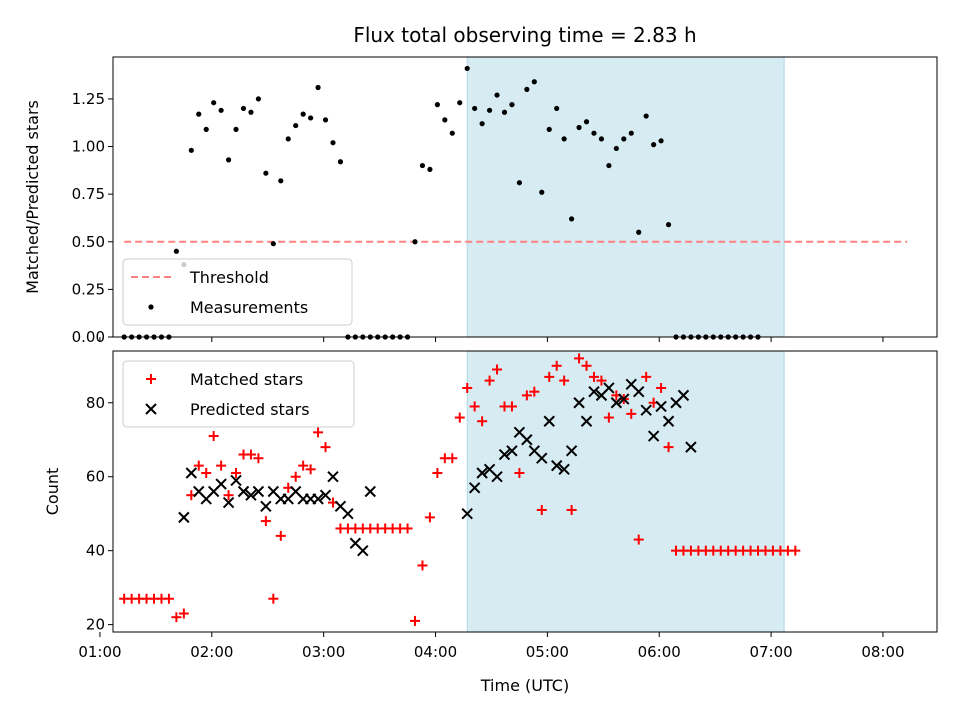 The image size is (960, 724). Describe the element at coordinates (524, 35) in the screenshot. I see `chart-title: Flux total observing time = 2.83 h` at that location.